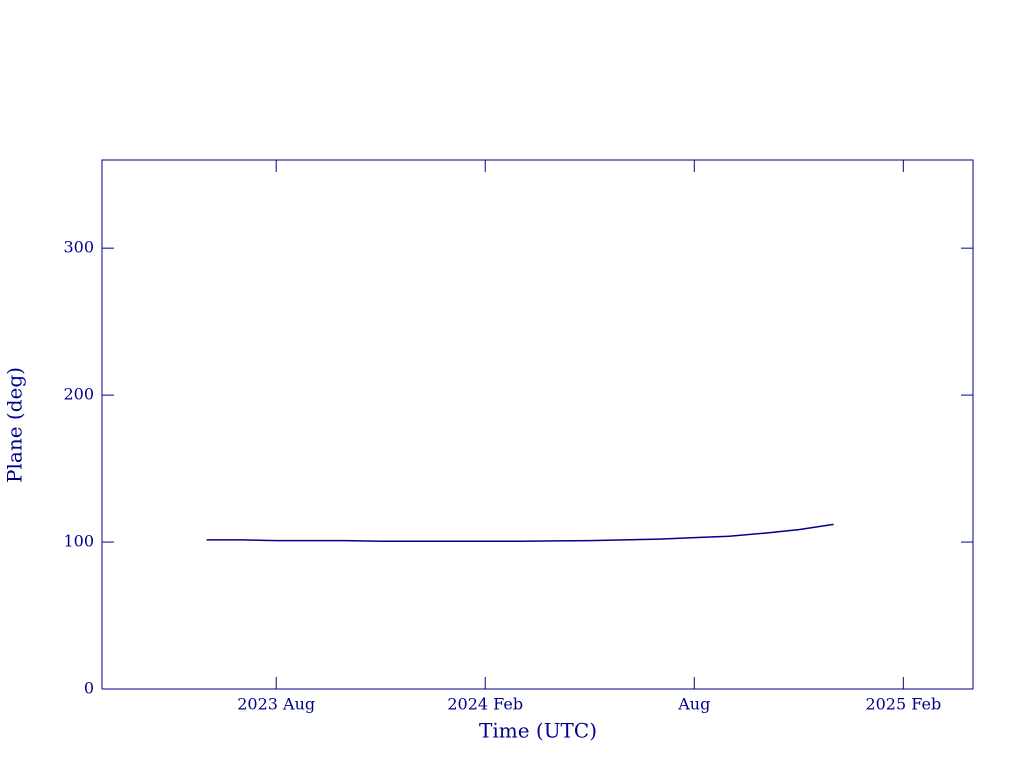 The image size is (1024, 768). What do you see at coordinates (78, 541) in the screenshot?
I see `y-tick-label: 100` at bounding box center [78, 541].